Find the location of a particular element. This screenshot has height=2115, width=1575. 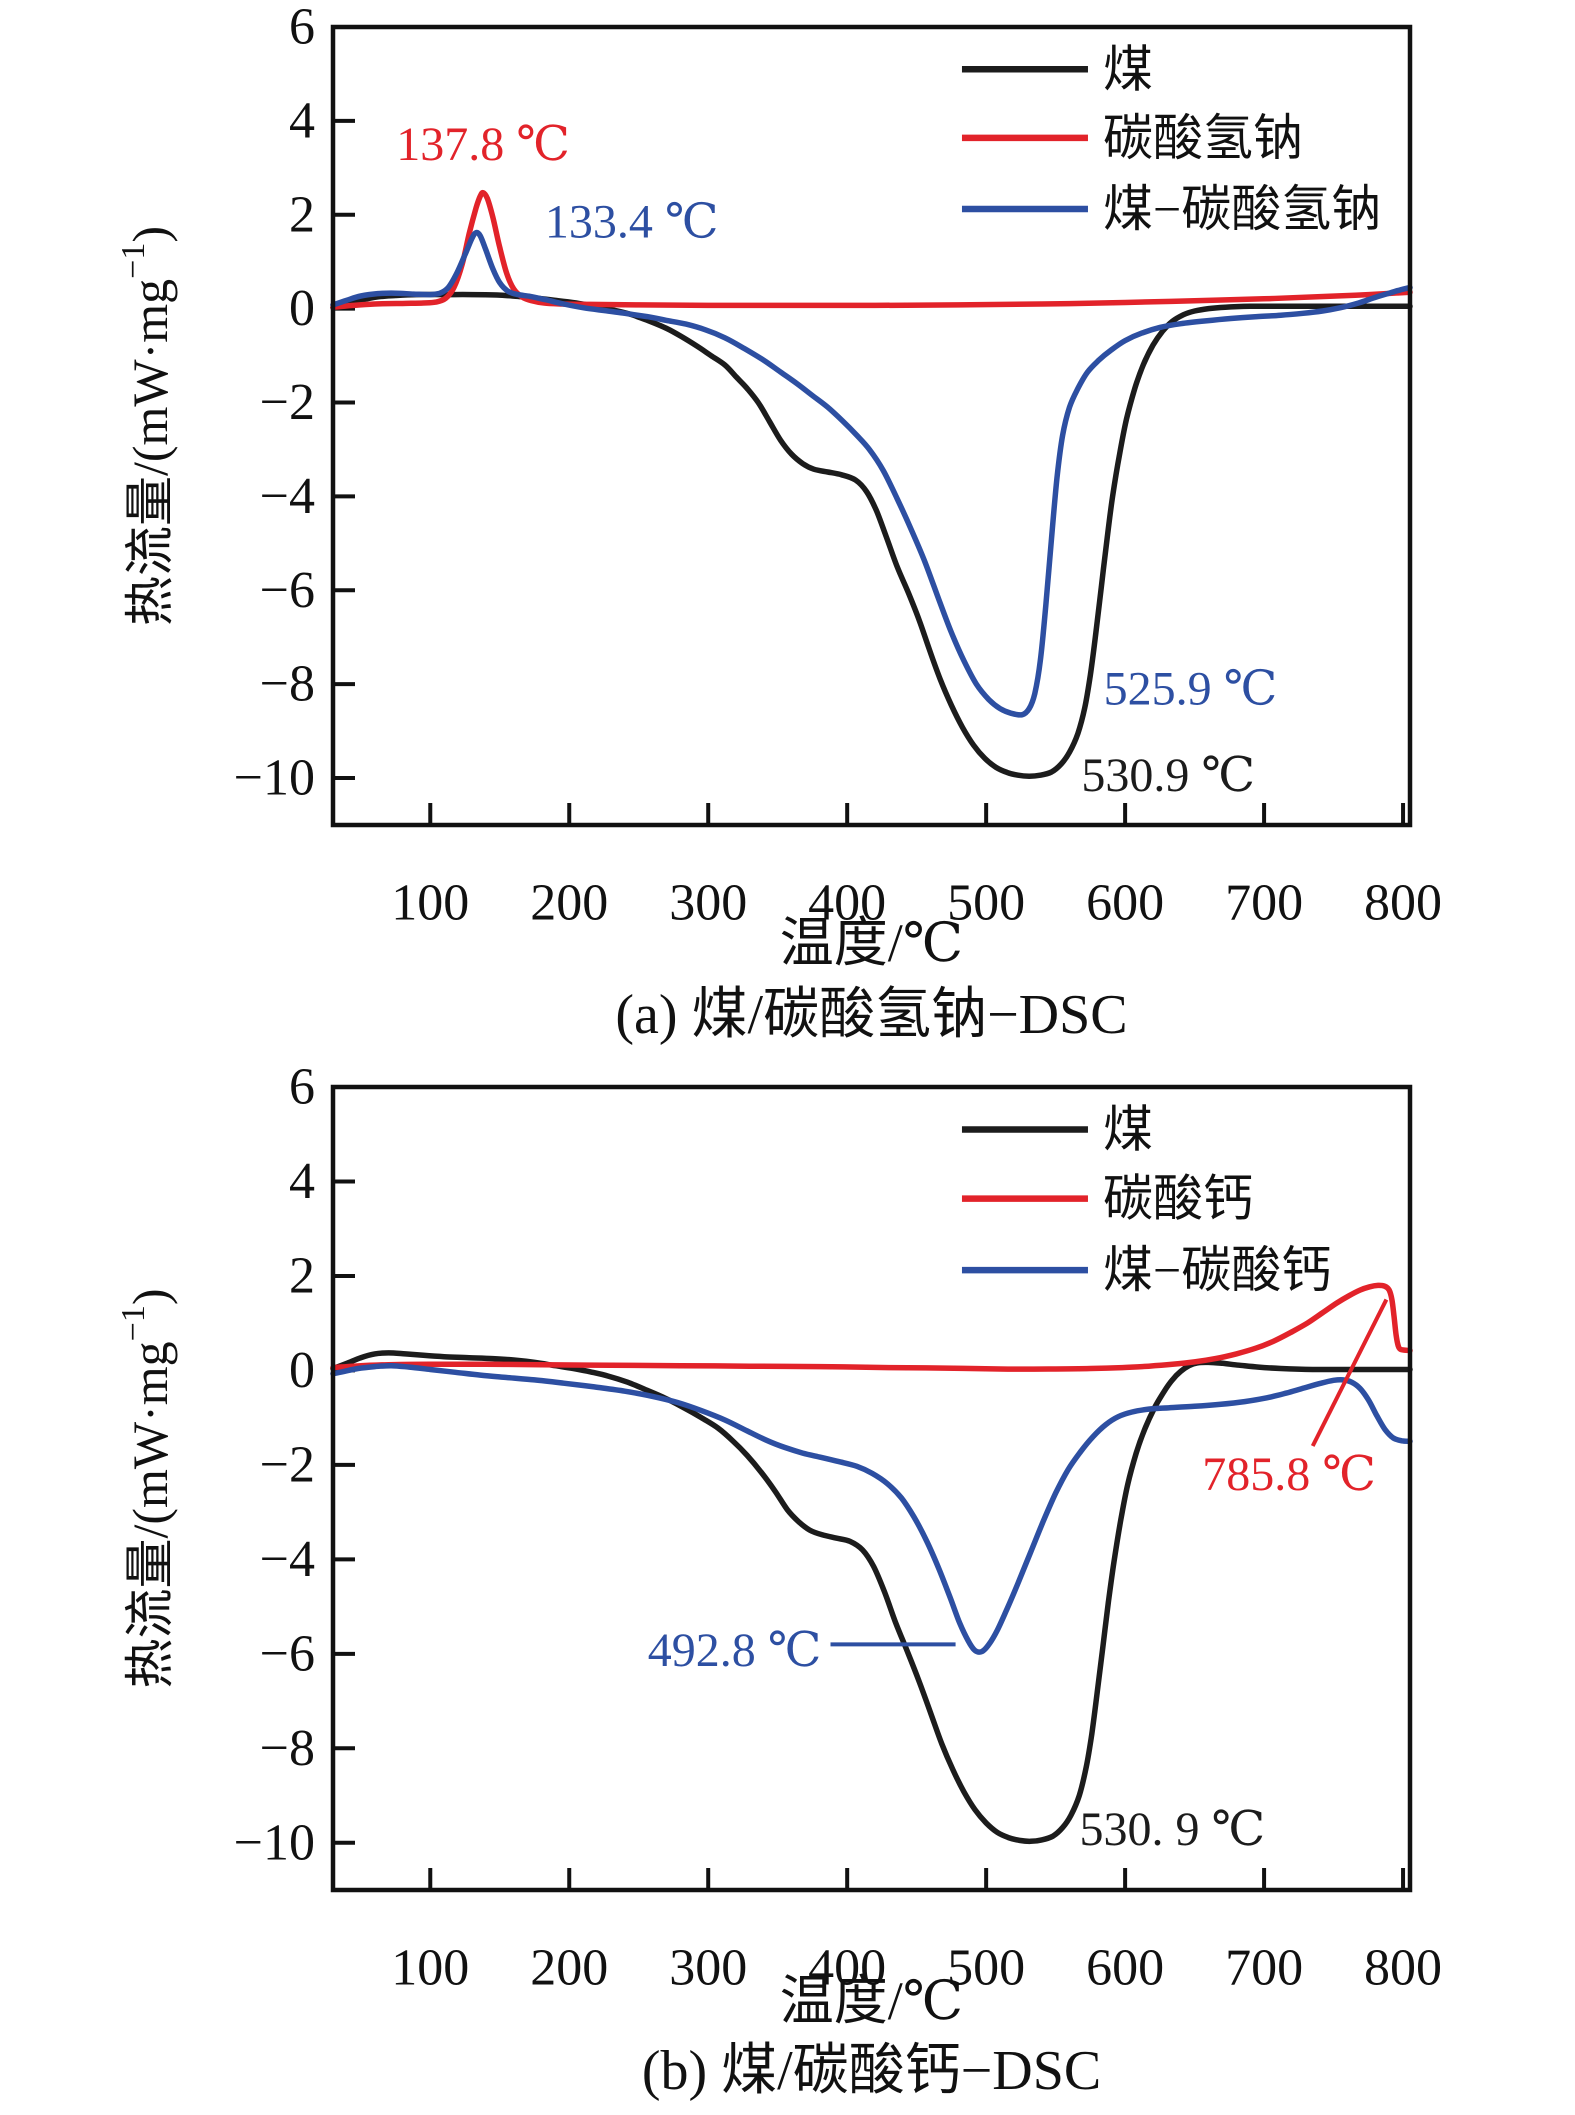

peak-temperature-label: 530.9 ℃ is located at coordinates (1168, 775).